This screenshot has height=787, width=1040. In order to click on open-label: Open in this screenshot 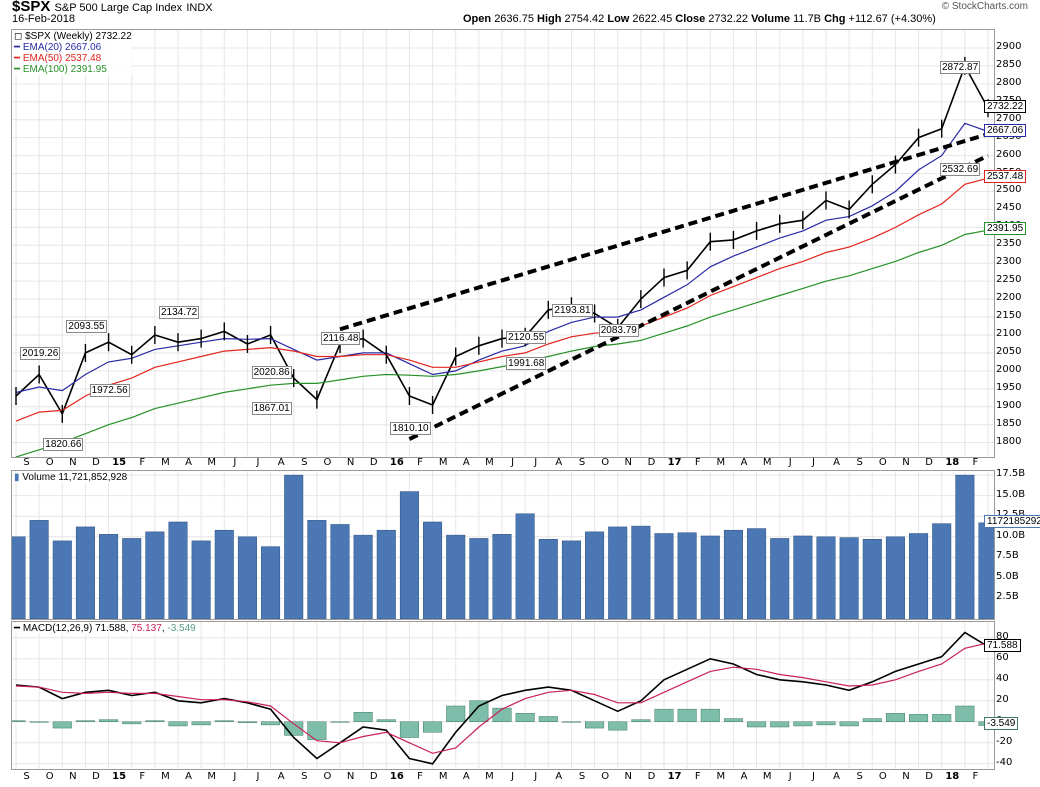, I will do `click(477, 19)`.